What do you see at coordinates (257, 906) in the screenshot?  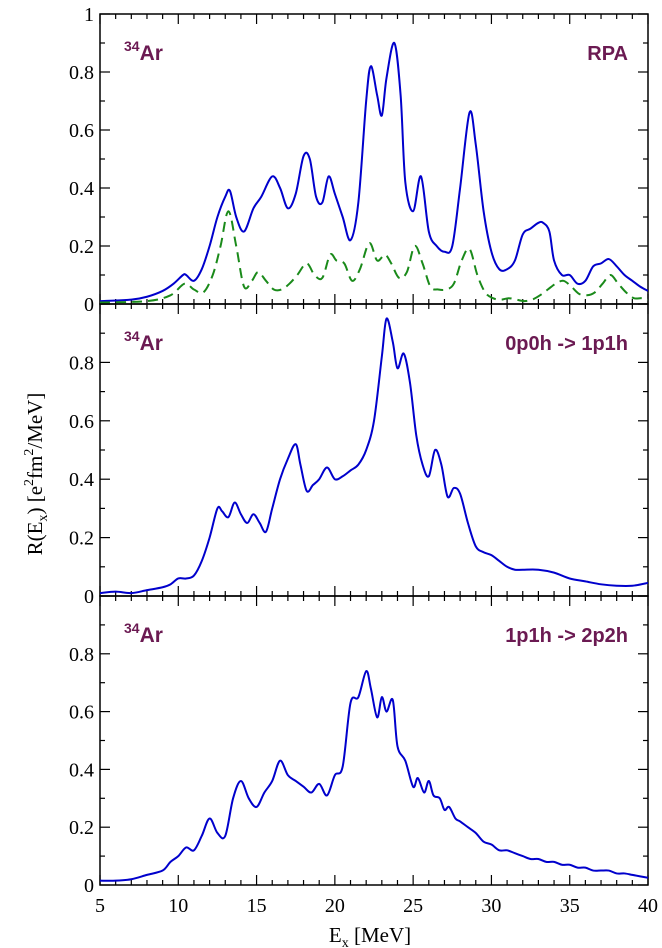 I see `x-tick-label: 15` at bounding box center [257, 906].